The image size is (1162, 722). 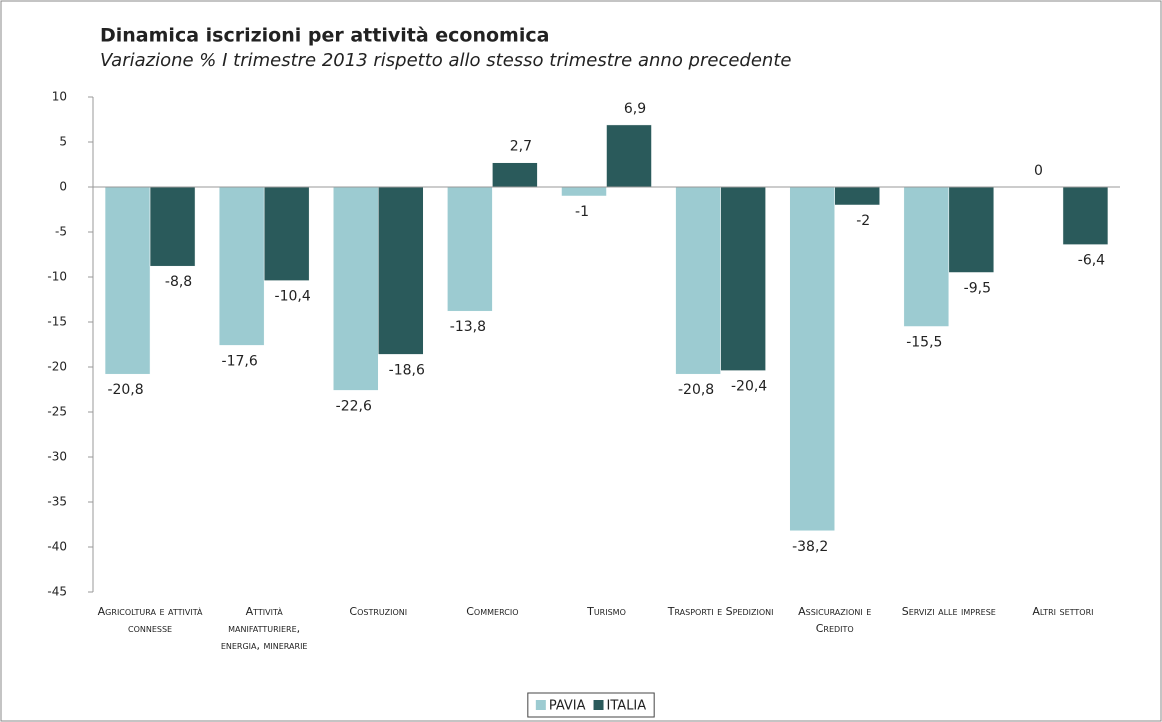 What do you see at coordinates (240, 361) in the screenshot?
I see `value-label: -17,6` at bounding box center [240, 361].